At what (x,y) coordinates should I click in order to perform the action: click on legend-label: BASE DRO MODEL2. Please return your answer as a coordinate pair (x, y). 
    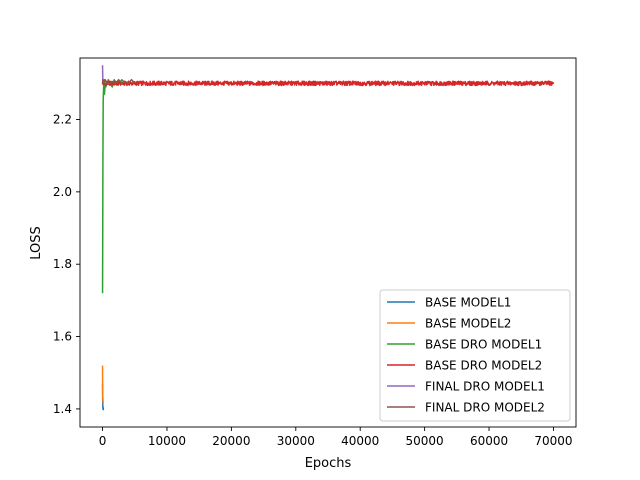
    Looking at the image, I should click on (483, 366).